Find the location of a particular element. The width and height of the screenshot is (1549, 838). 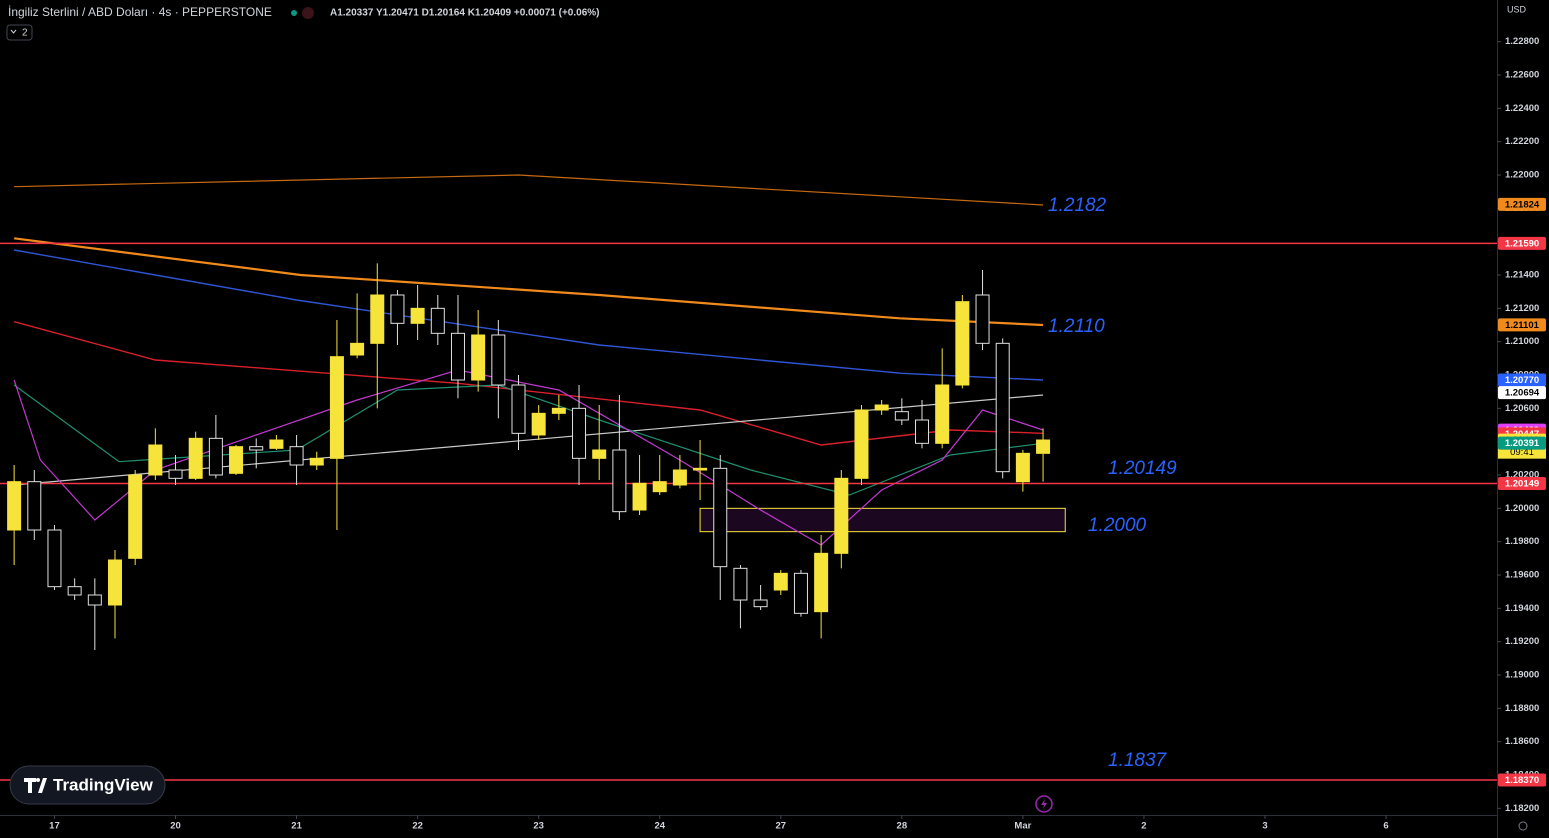

events-bolt is located at coordinates (1044, 804).